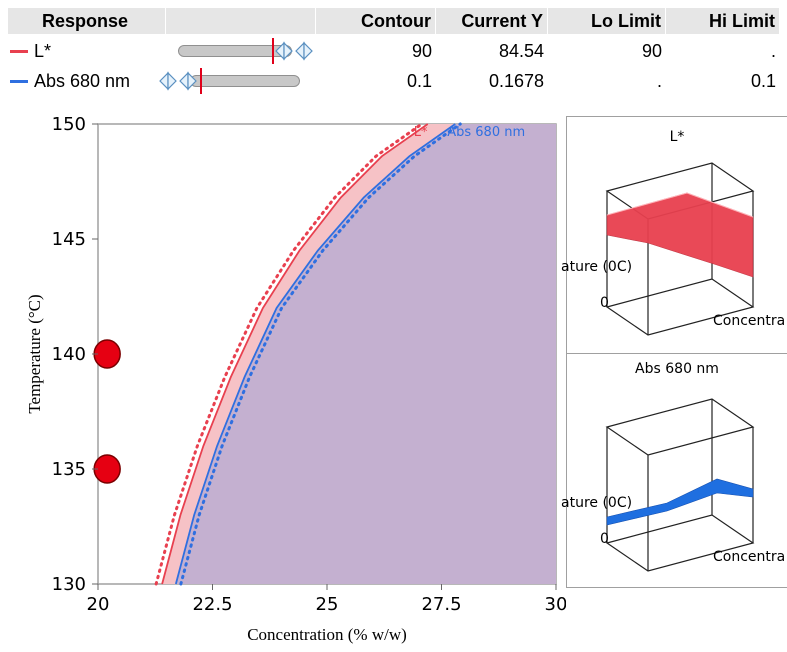 The height and width of the screenshot is (652, 787). I want to click on header-response: Response, so click(87, 21).